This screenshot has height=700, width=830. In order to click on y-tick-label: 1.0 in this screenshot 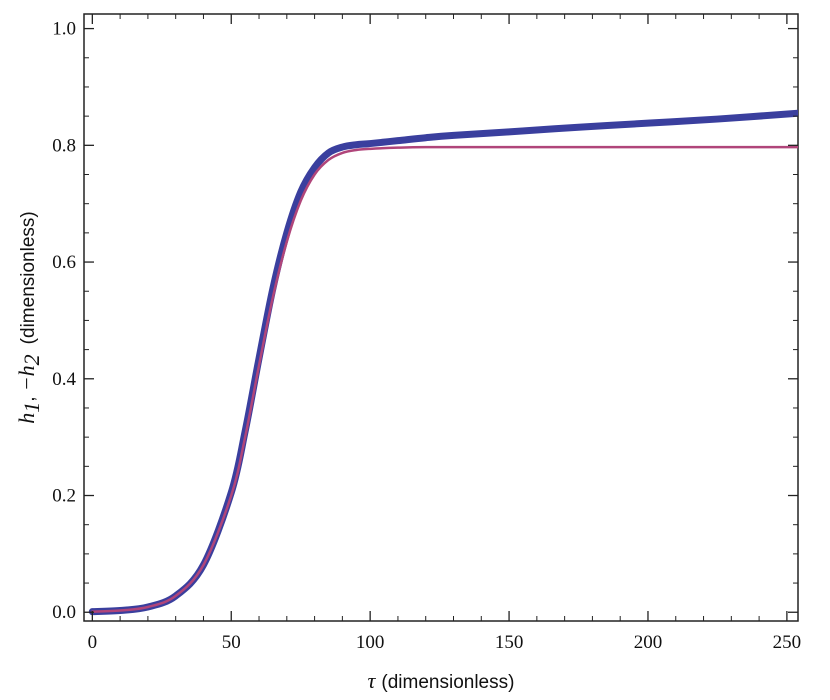, I will do `click(64, 29)`.